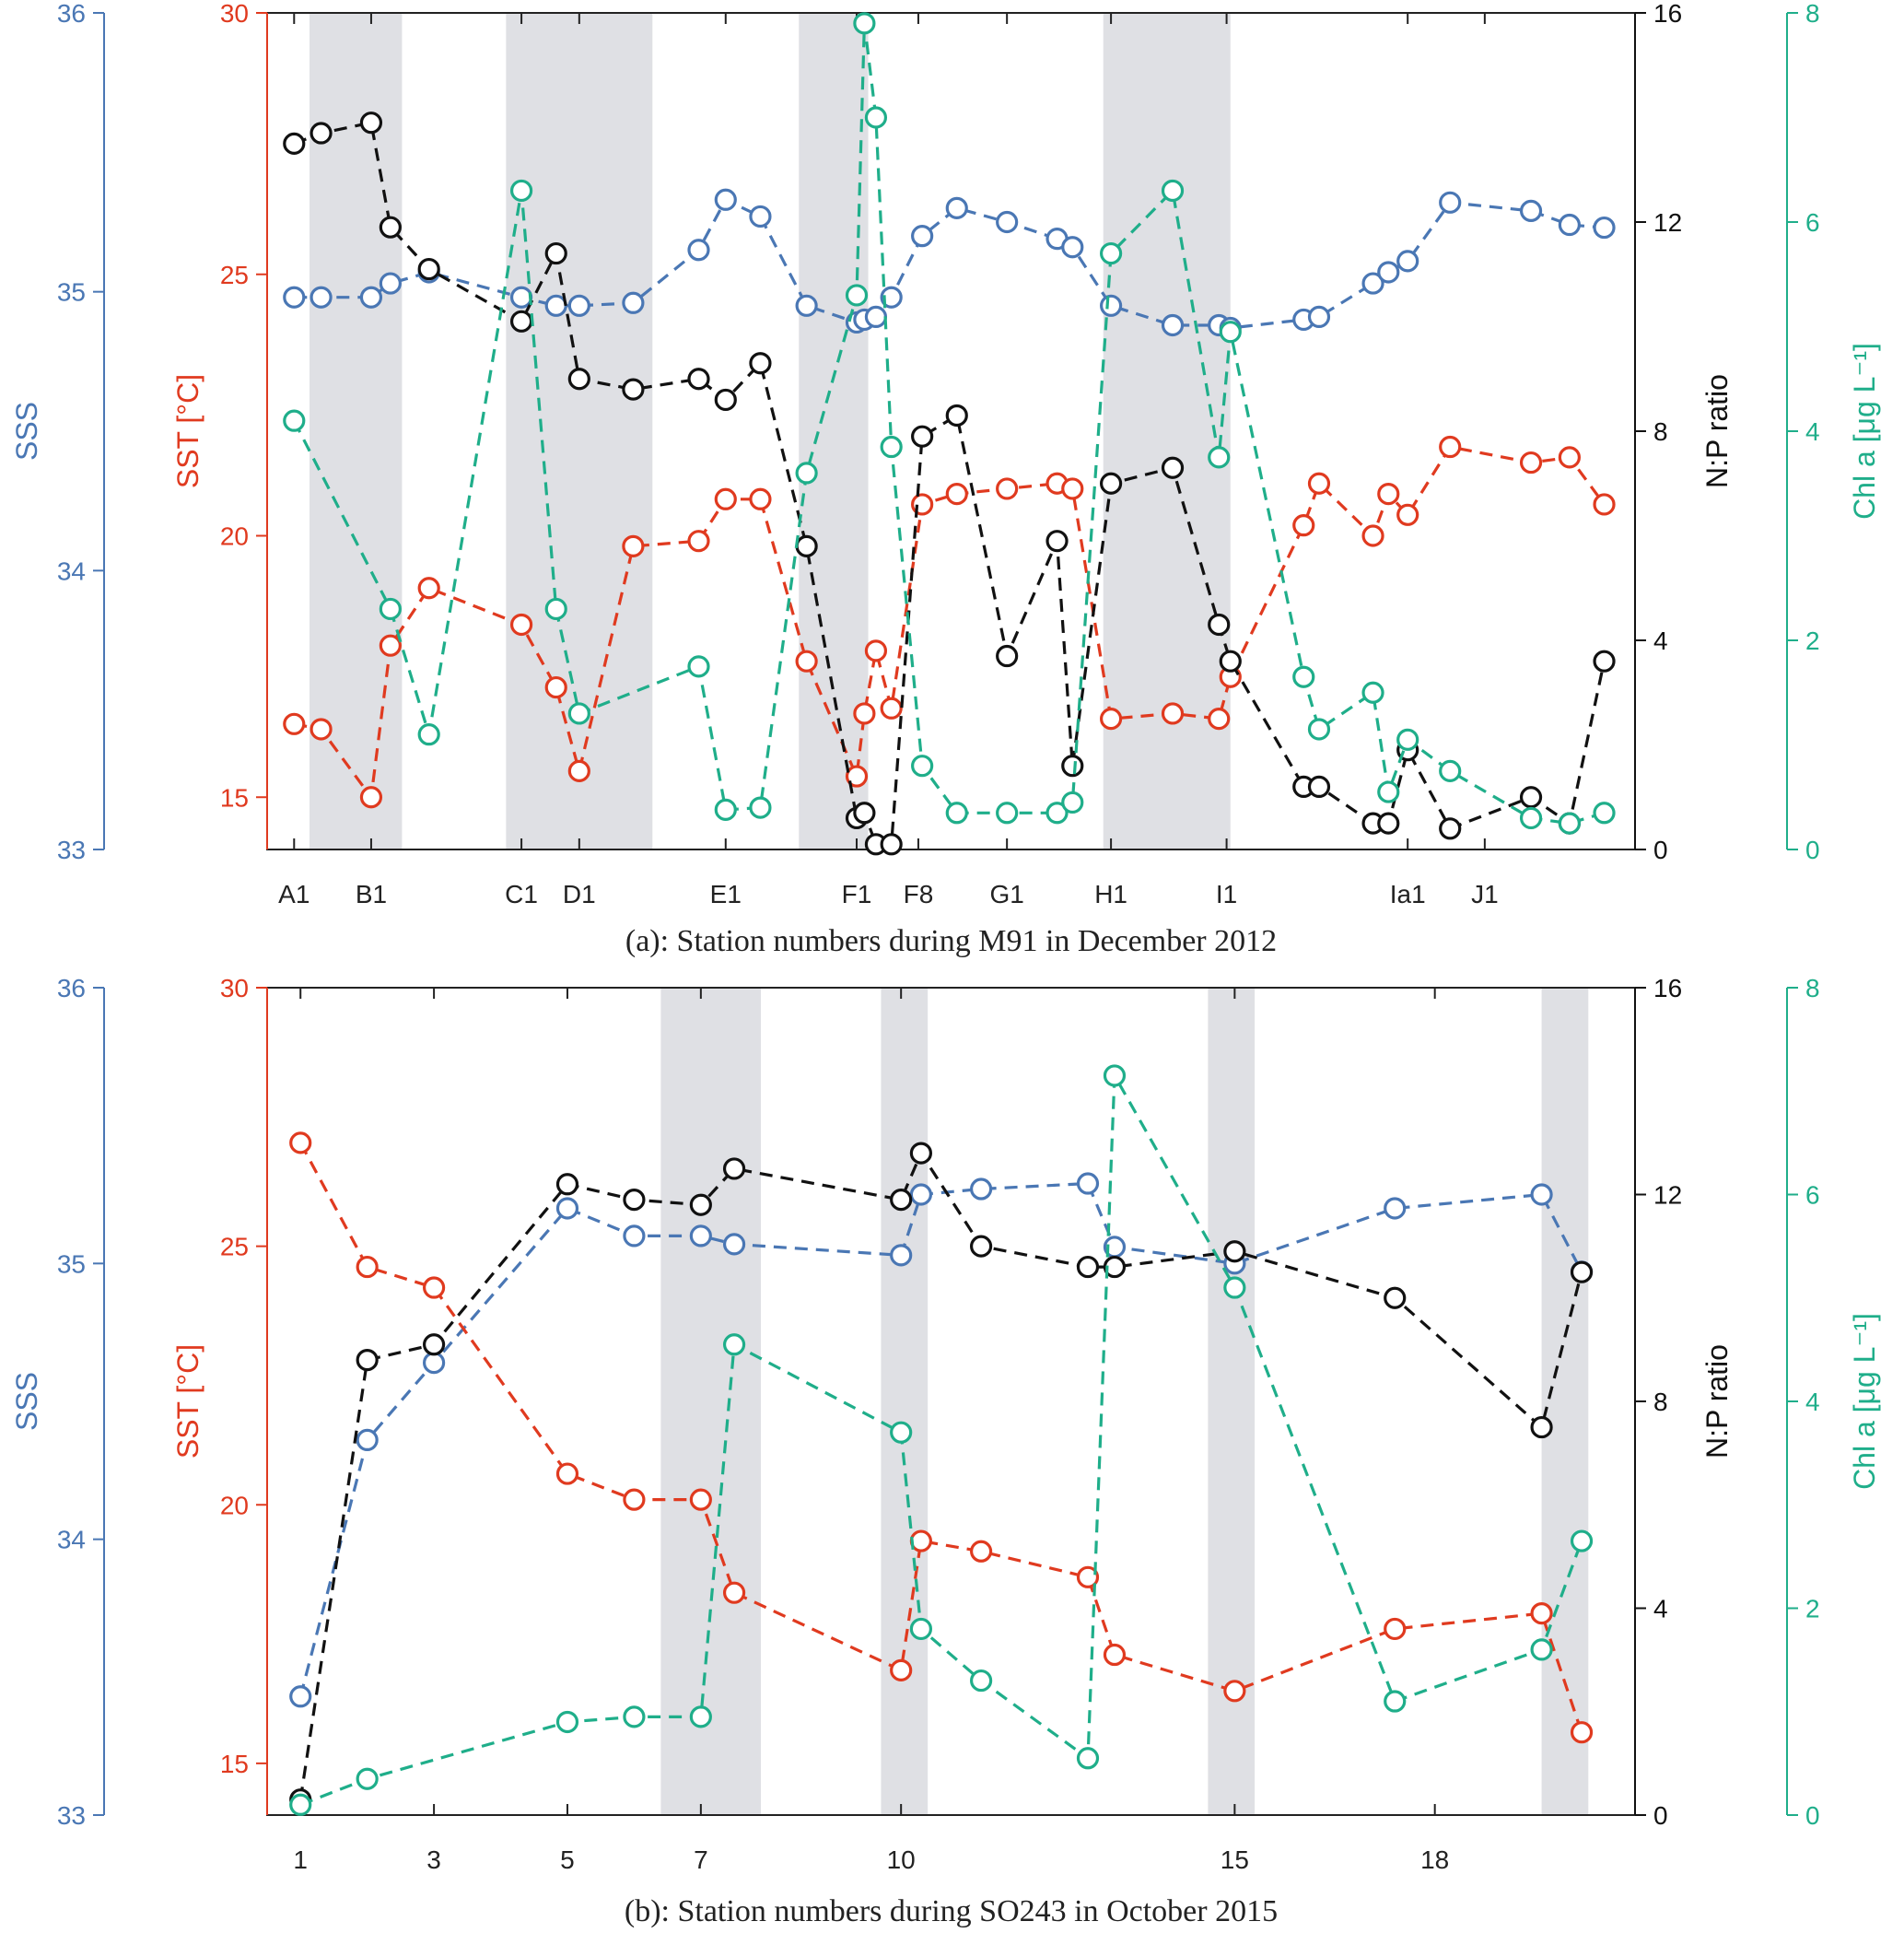 The width and height of the screenshot is (1904, 1933). I want to click on shaded-band, so click(711, 1401).